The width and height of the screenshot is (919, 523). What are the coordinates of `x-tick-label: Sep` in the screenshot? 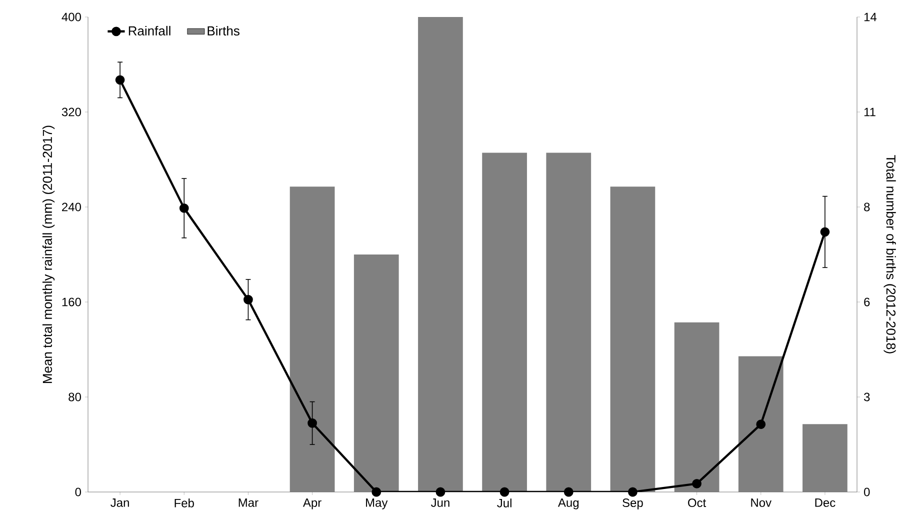 It's located at (632, 504).